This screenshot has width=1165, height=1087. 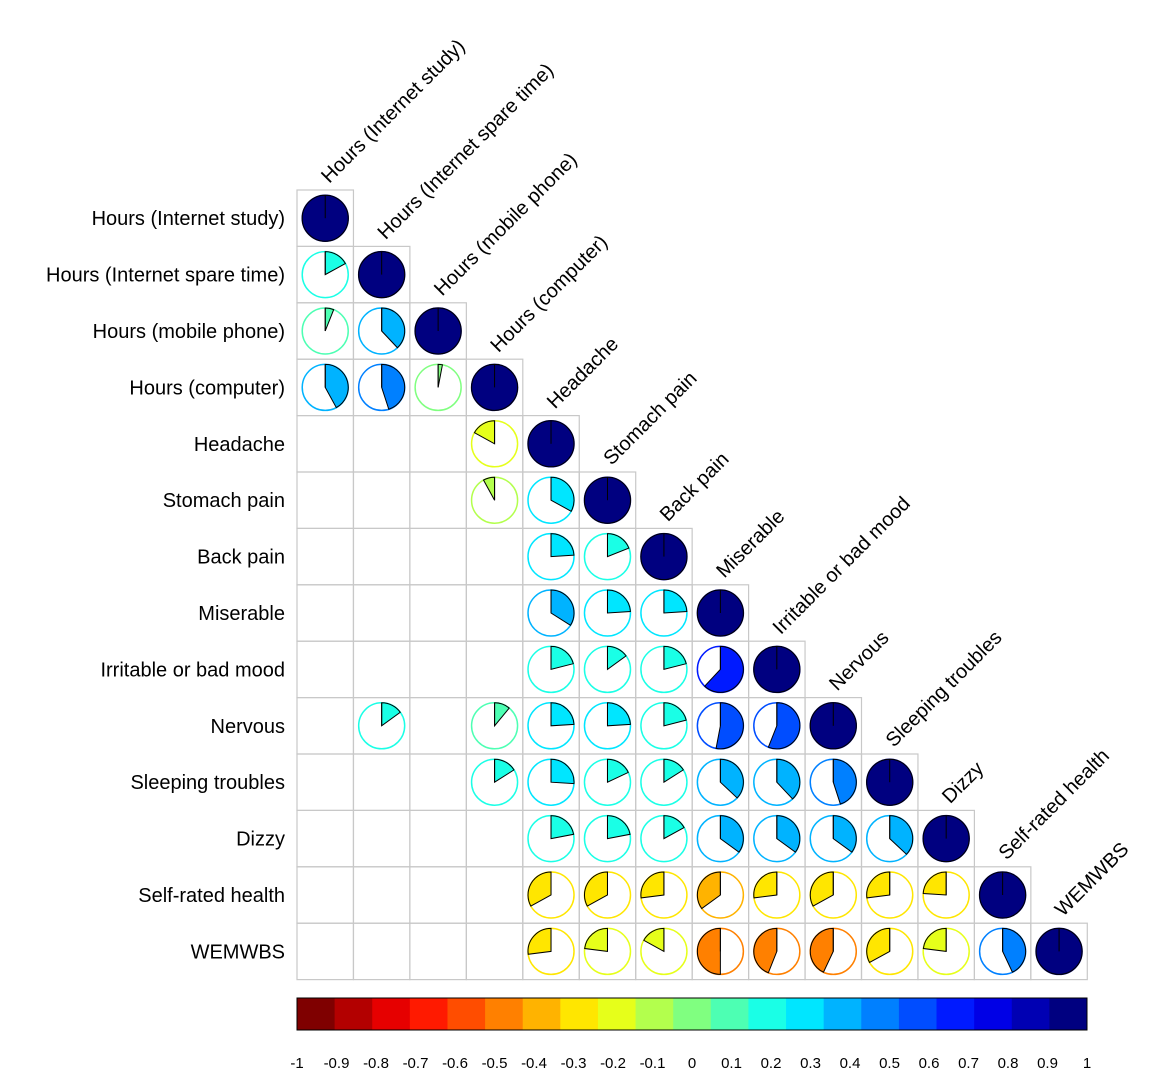 I want to click on row-label: WEMWBS, so click(x=238, y=952).